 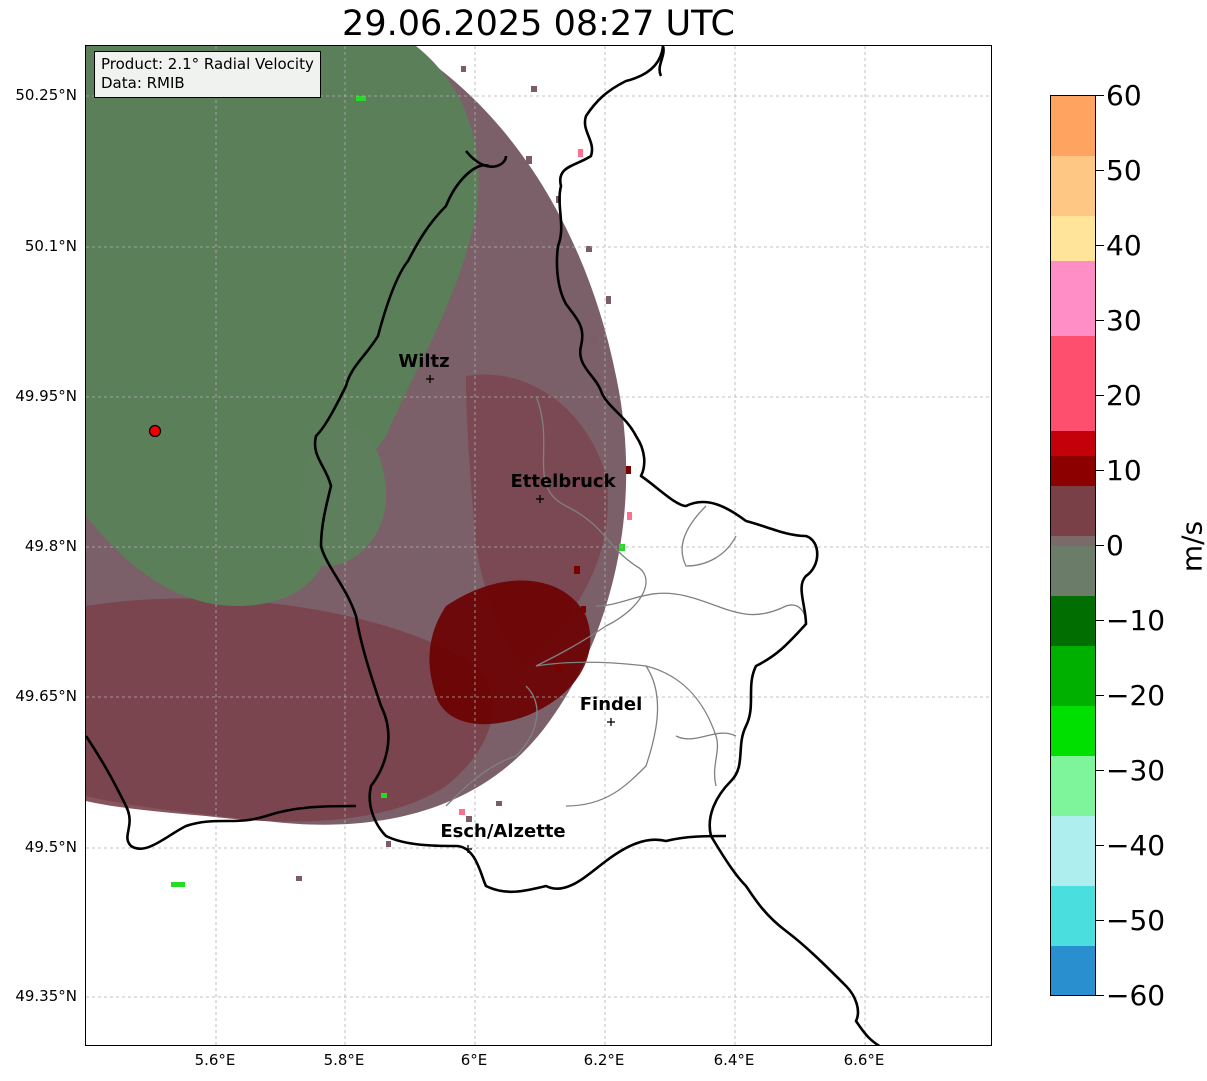 I want to click on colorbar-tick-label: 20, so click(x=1124, y=395).